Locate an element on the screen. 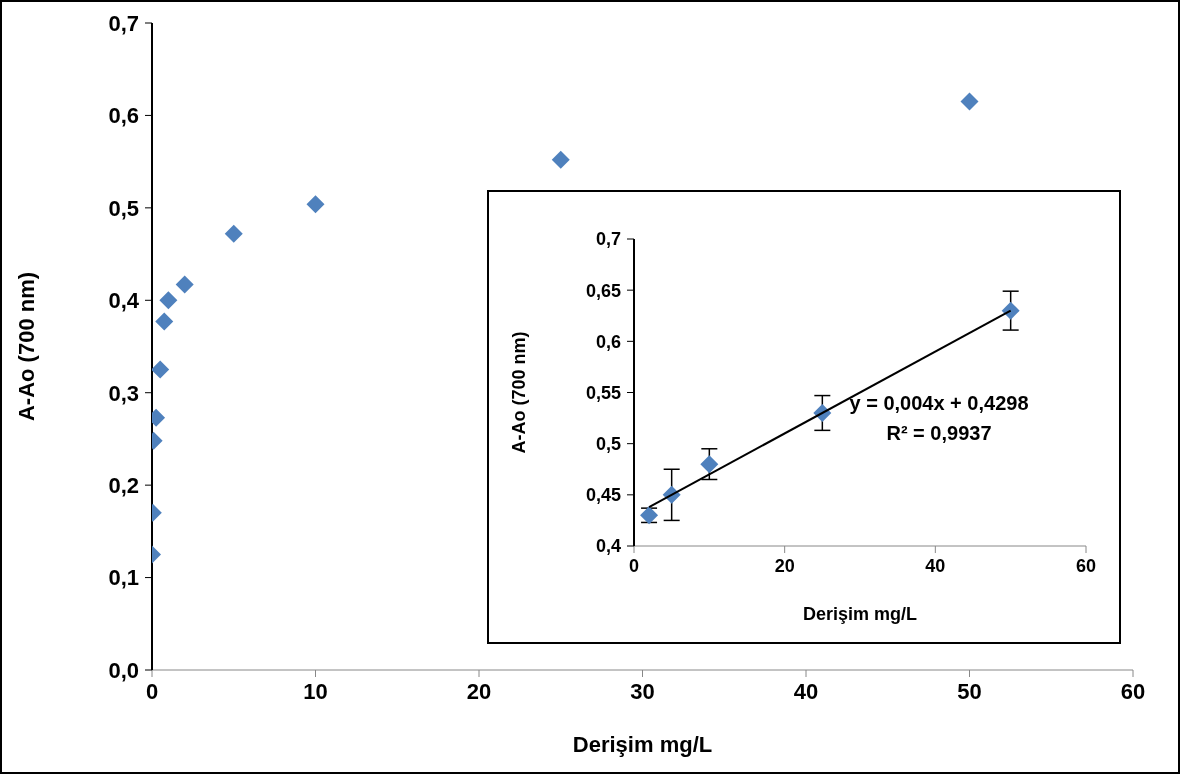 The width and height of the screenshot is (1180, 774). annotation: y = 0,004x + 0,4298 is located at coordinates (939, 403).